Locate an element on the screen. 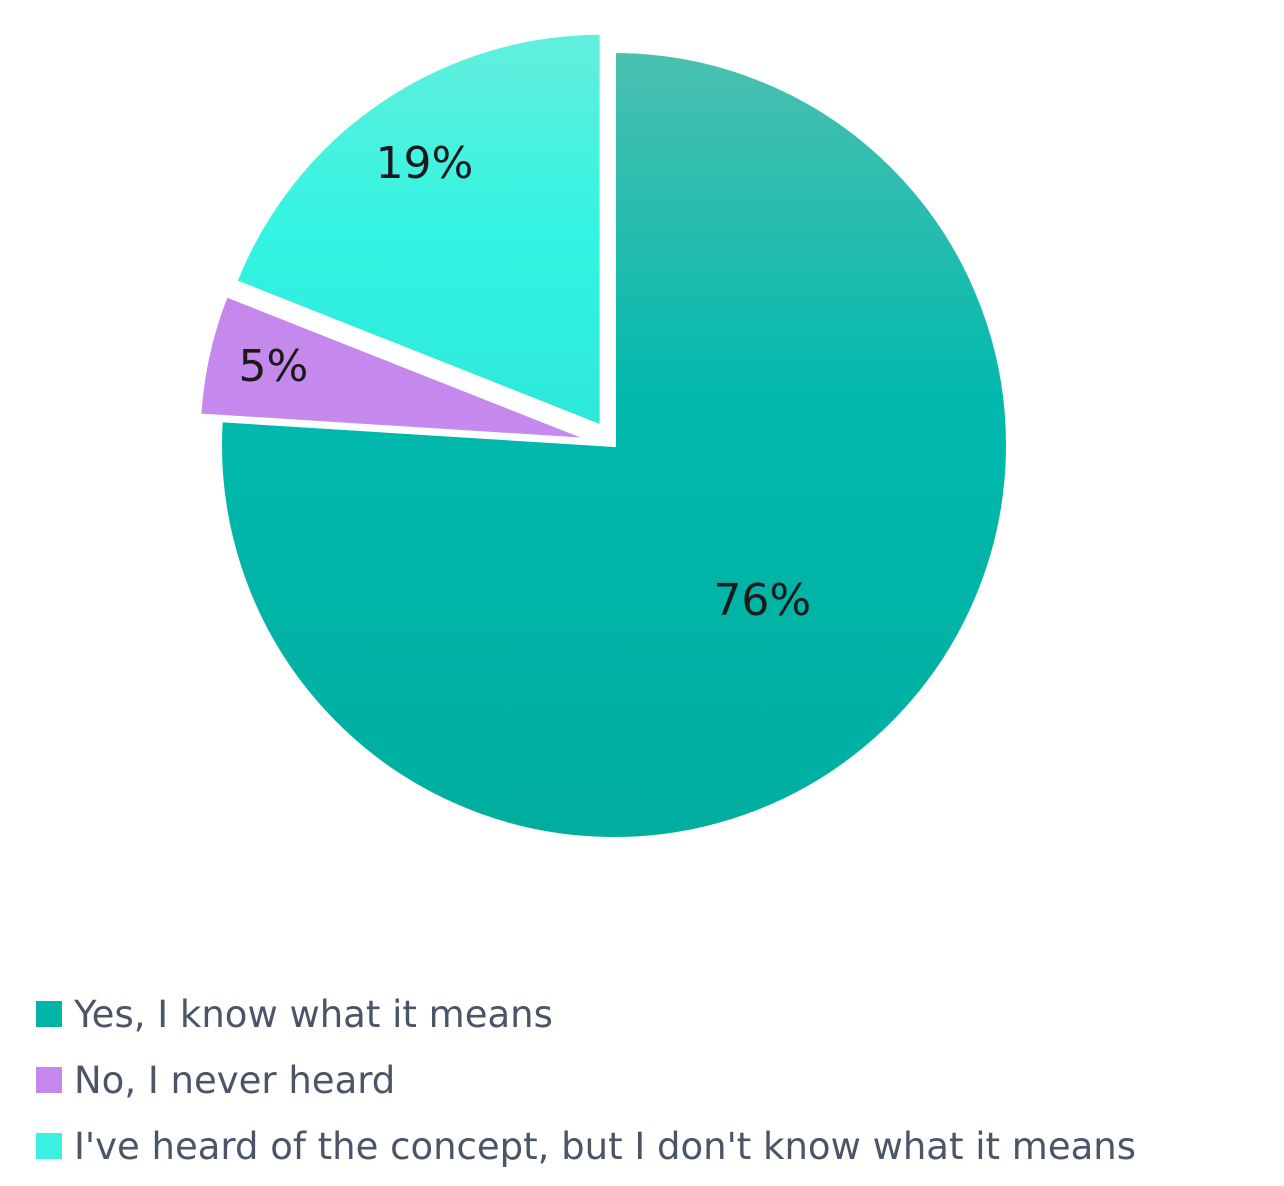 This screenshot has height=1186, width=1284. legend-label: No, I never heard is located at coordinates (235, 1080).